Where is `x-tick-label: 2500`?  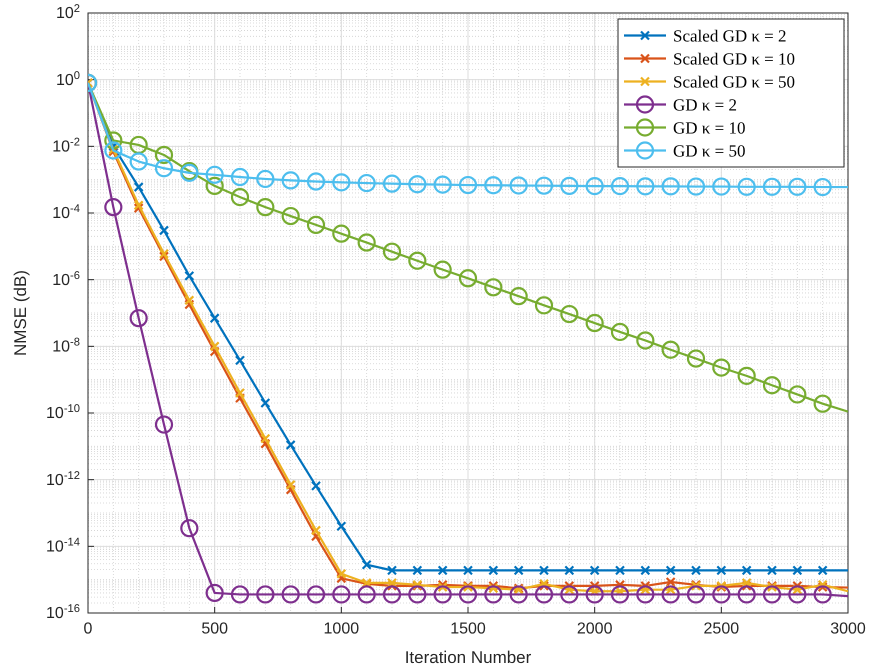 x-tick-label: 2500 is located at coordinates (722, 629).